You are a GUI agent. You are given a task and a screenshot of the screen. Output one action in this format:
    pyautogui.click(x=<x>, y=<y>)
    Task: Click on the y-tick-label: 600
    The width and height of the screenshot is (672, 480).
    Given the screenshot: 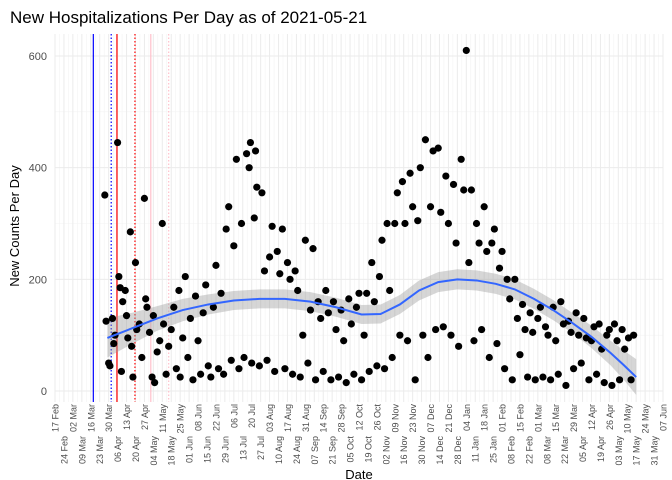 What is the action you would take?
    pyautogui.click(x=38, y=57)
    